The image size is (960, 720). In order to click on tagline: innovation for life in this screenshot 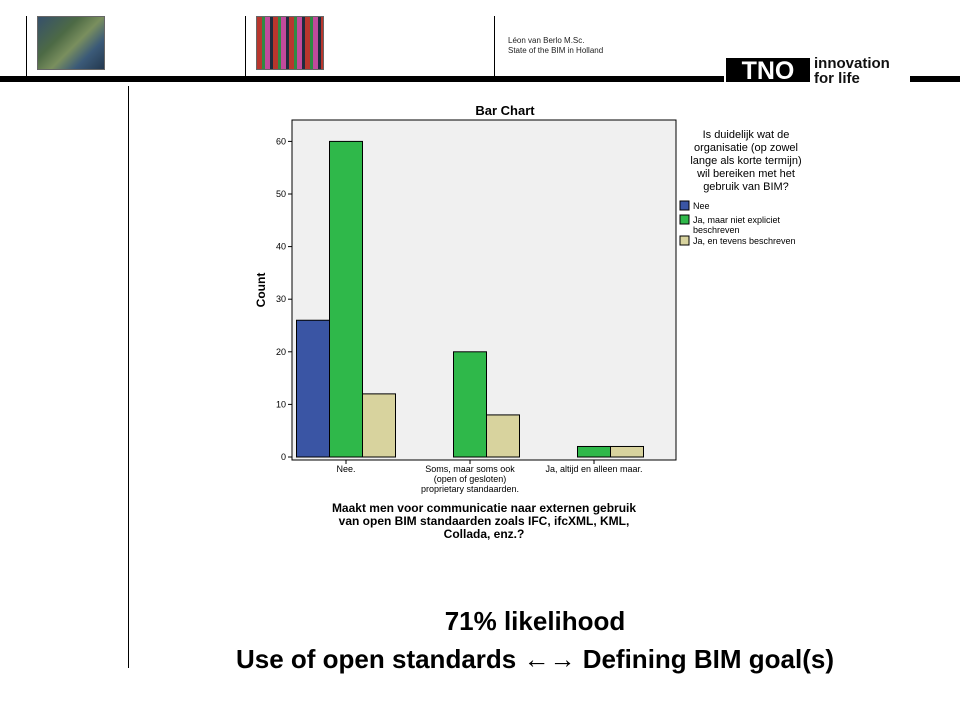, I will do `click(852, 71)`.